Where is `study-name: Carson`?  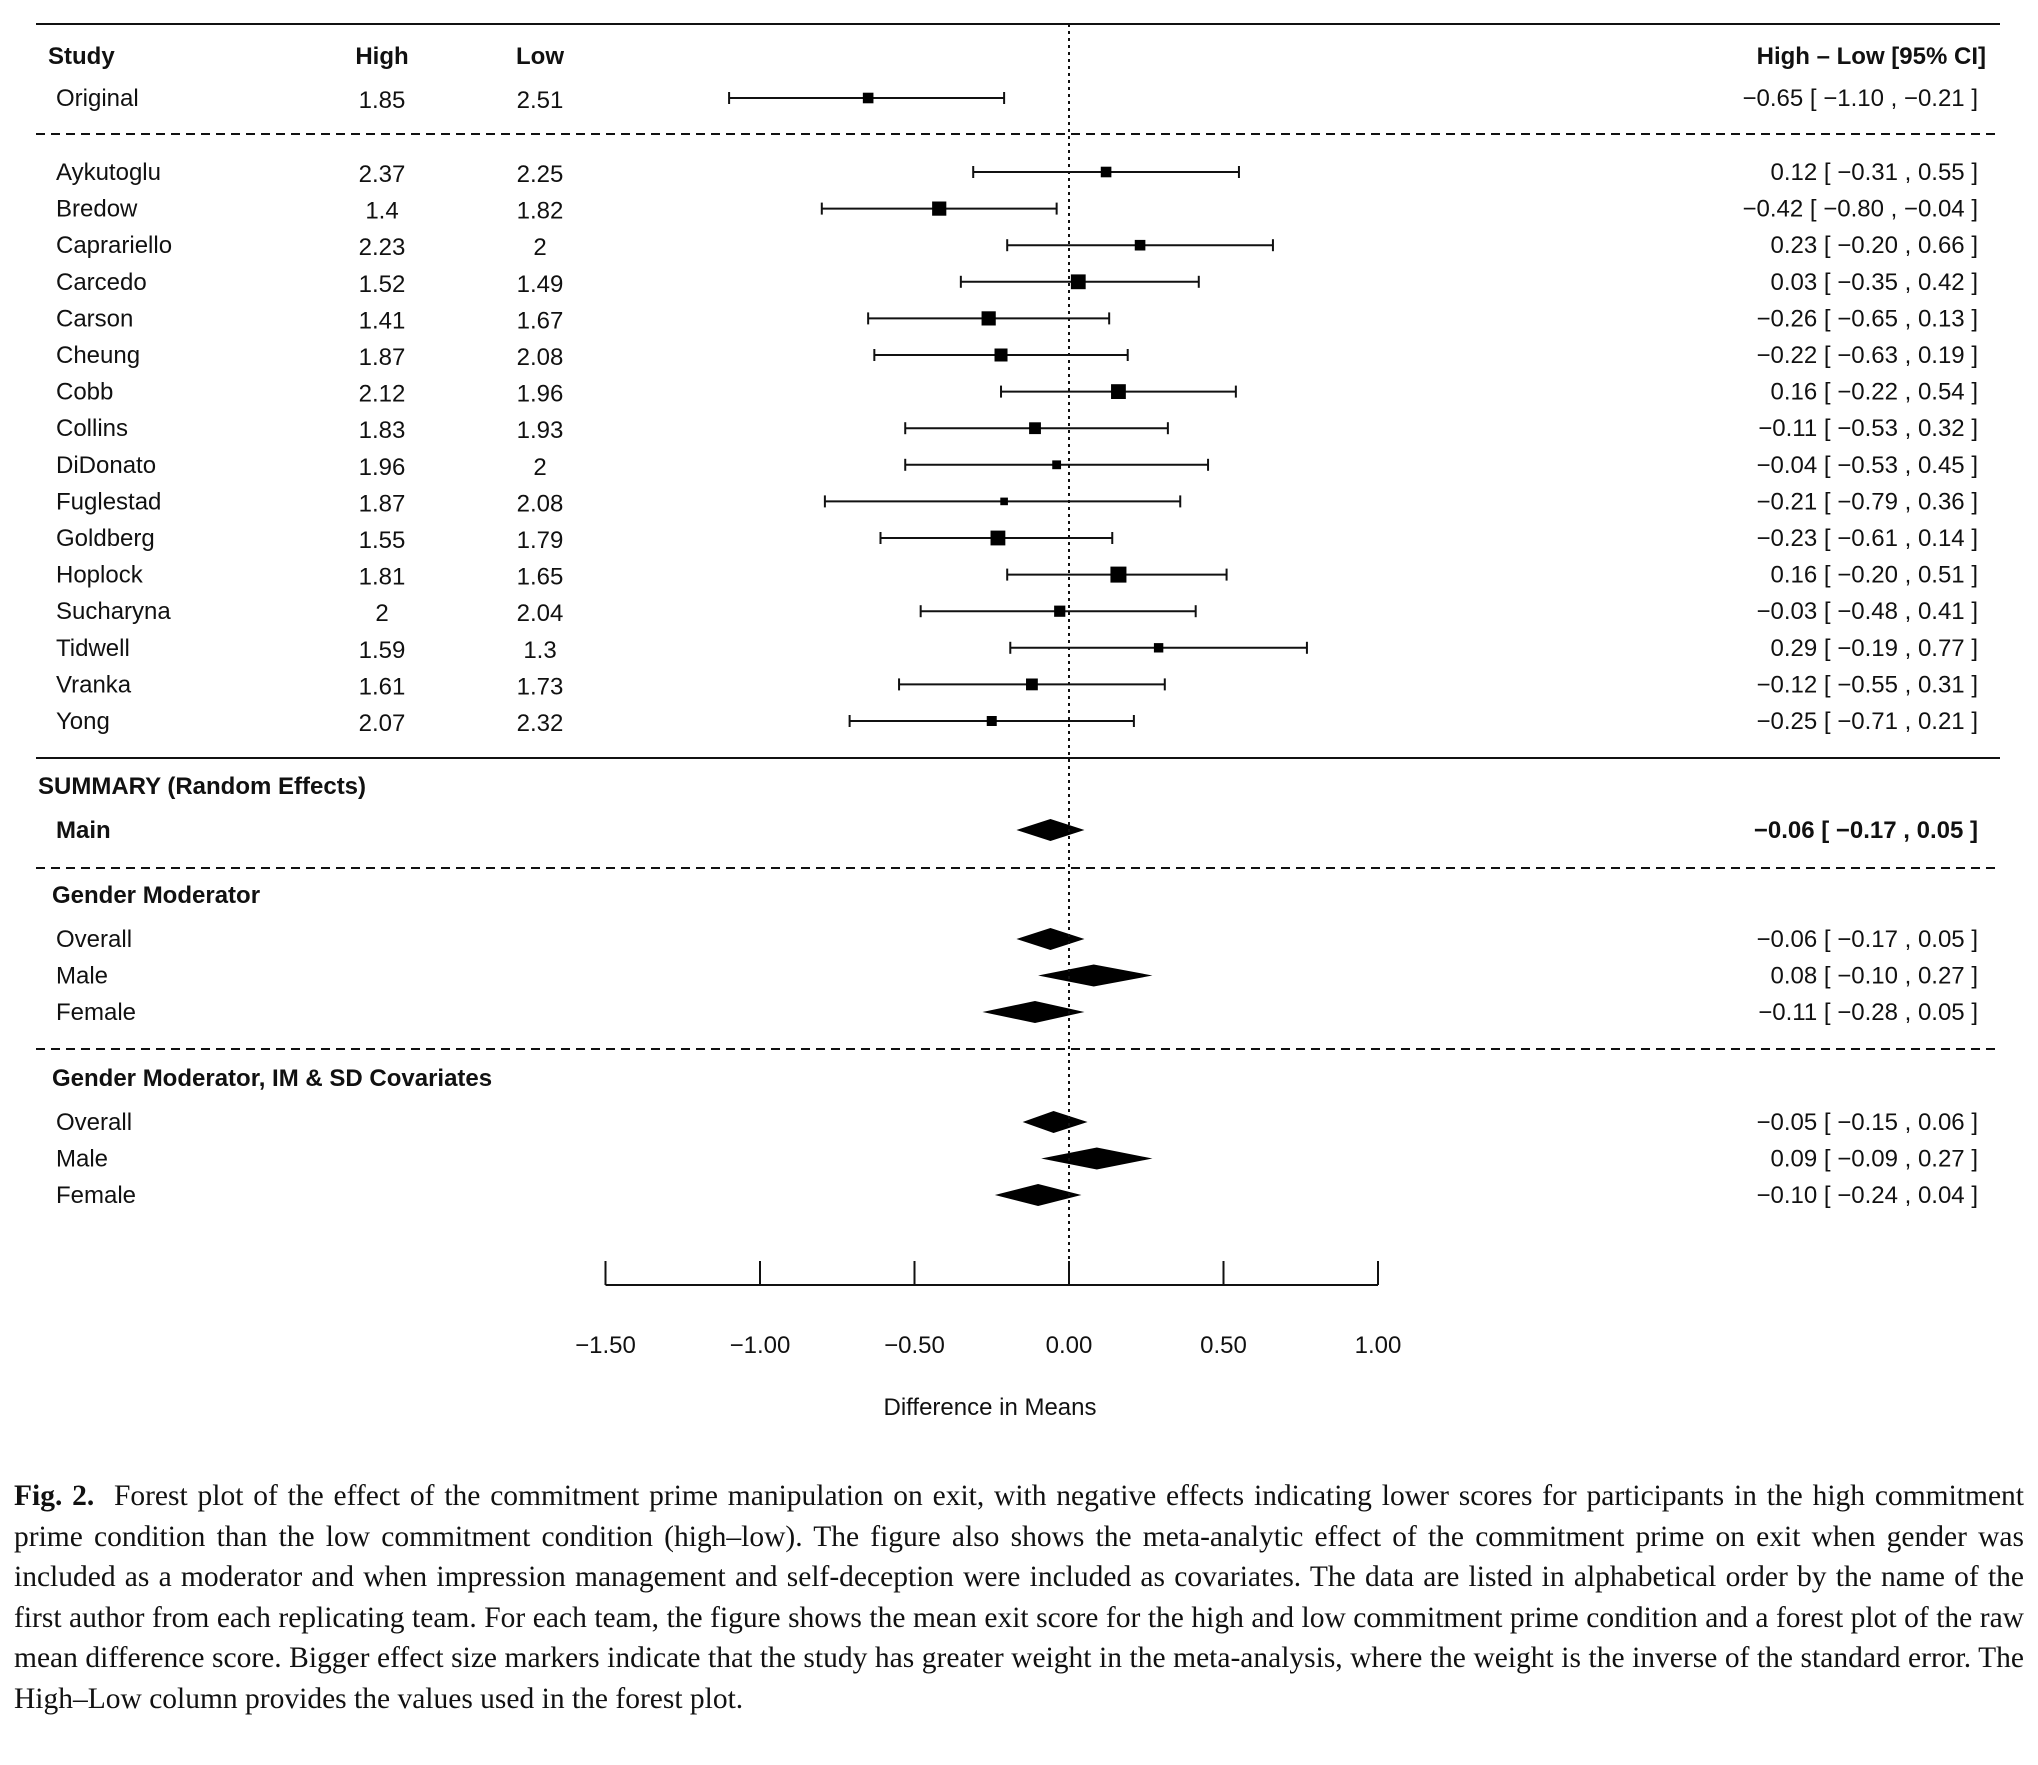
study-name: Carson is located at coordinates (94, 318).